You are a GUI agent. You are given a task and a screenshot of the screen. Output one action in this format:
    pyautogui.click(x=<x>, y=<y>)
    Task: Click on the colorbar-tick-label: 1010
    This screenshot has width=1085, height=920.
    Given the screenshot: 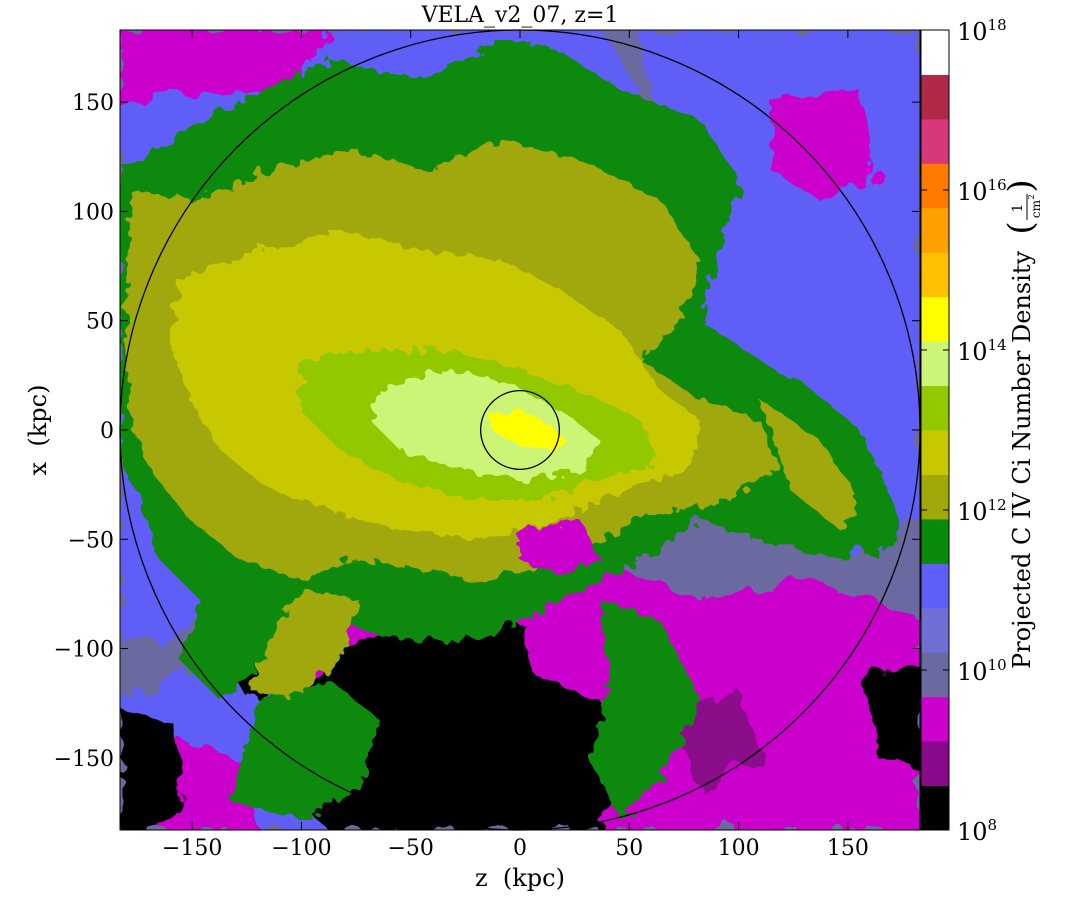 What is the action you would take?
    pyautogui.click(x=982, y=671)
    